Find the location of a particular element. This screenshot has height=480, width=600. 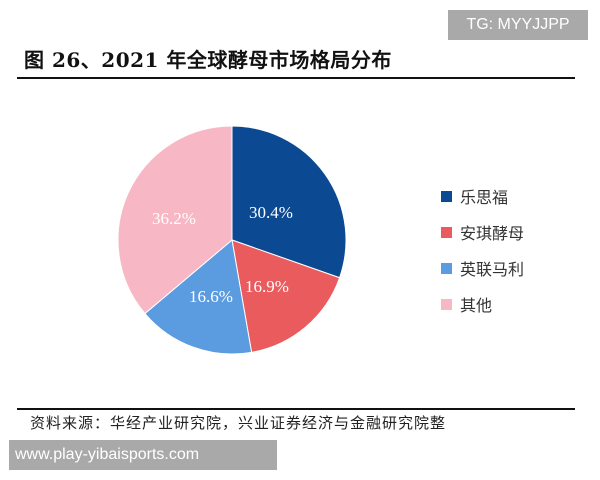

chart-legend: 乐思福 安琪酵母 英联马利 其他 is located at coordinates (482, 250).